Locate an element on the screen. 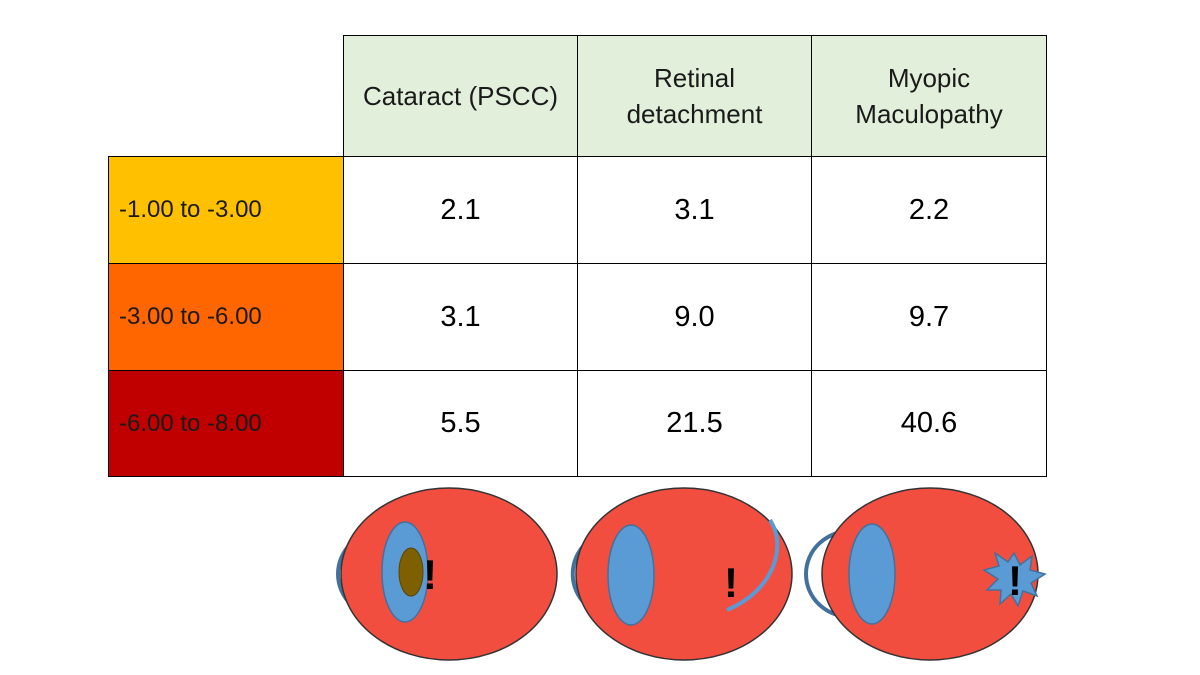 Image resolution: width=1200 pixels, height=675 pixels. row-label-low: -1.00 to -3.00 is located at coordinates (226, 210).